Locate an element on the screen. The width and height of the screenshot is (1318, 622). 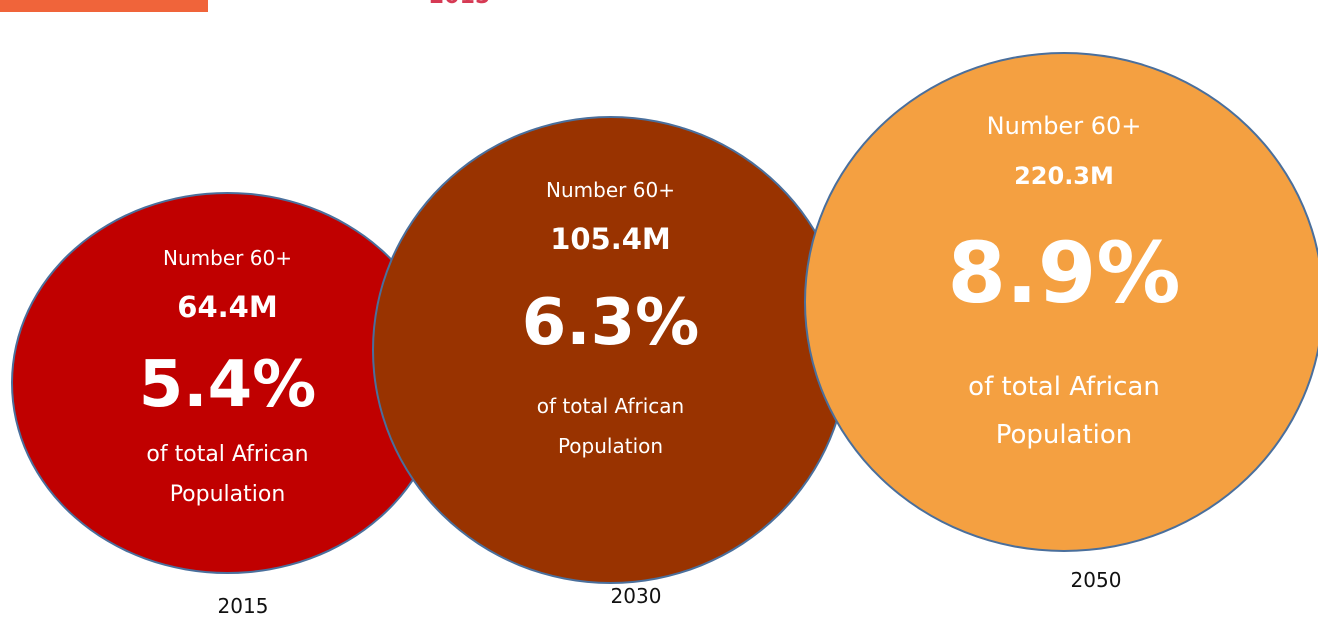
number-value: 220.3M is located at coordinates (1064, 176).